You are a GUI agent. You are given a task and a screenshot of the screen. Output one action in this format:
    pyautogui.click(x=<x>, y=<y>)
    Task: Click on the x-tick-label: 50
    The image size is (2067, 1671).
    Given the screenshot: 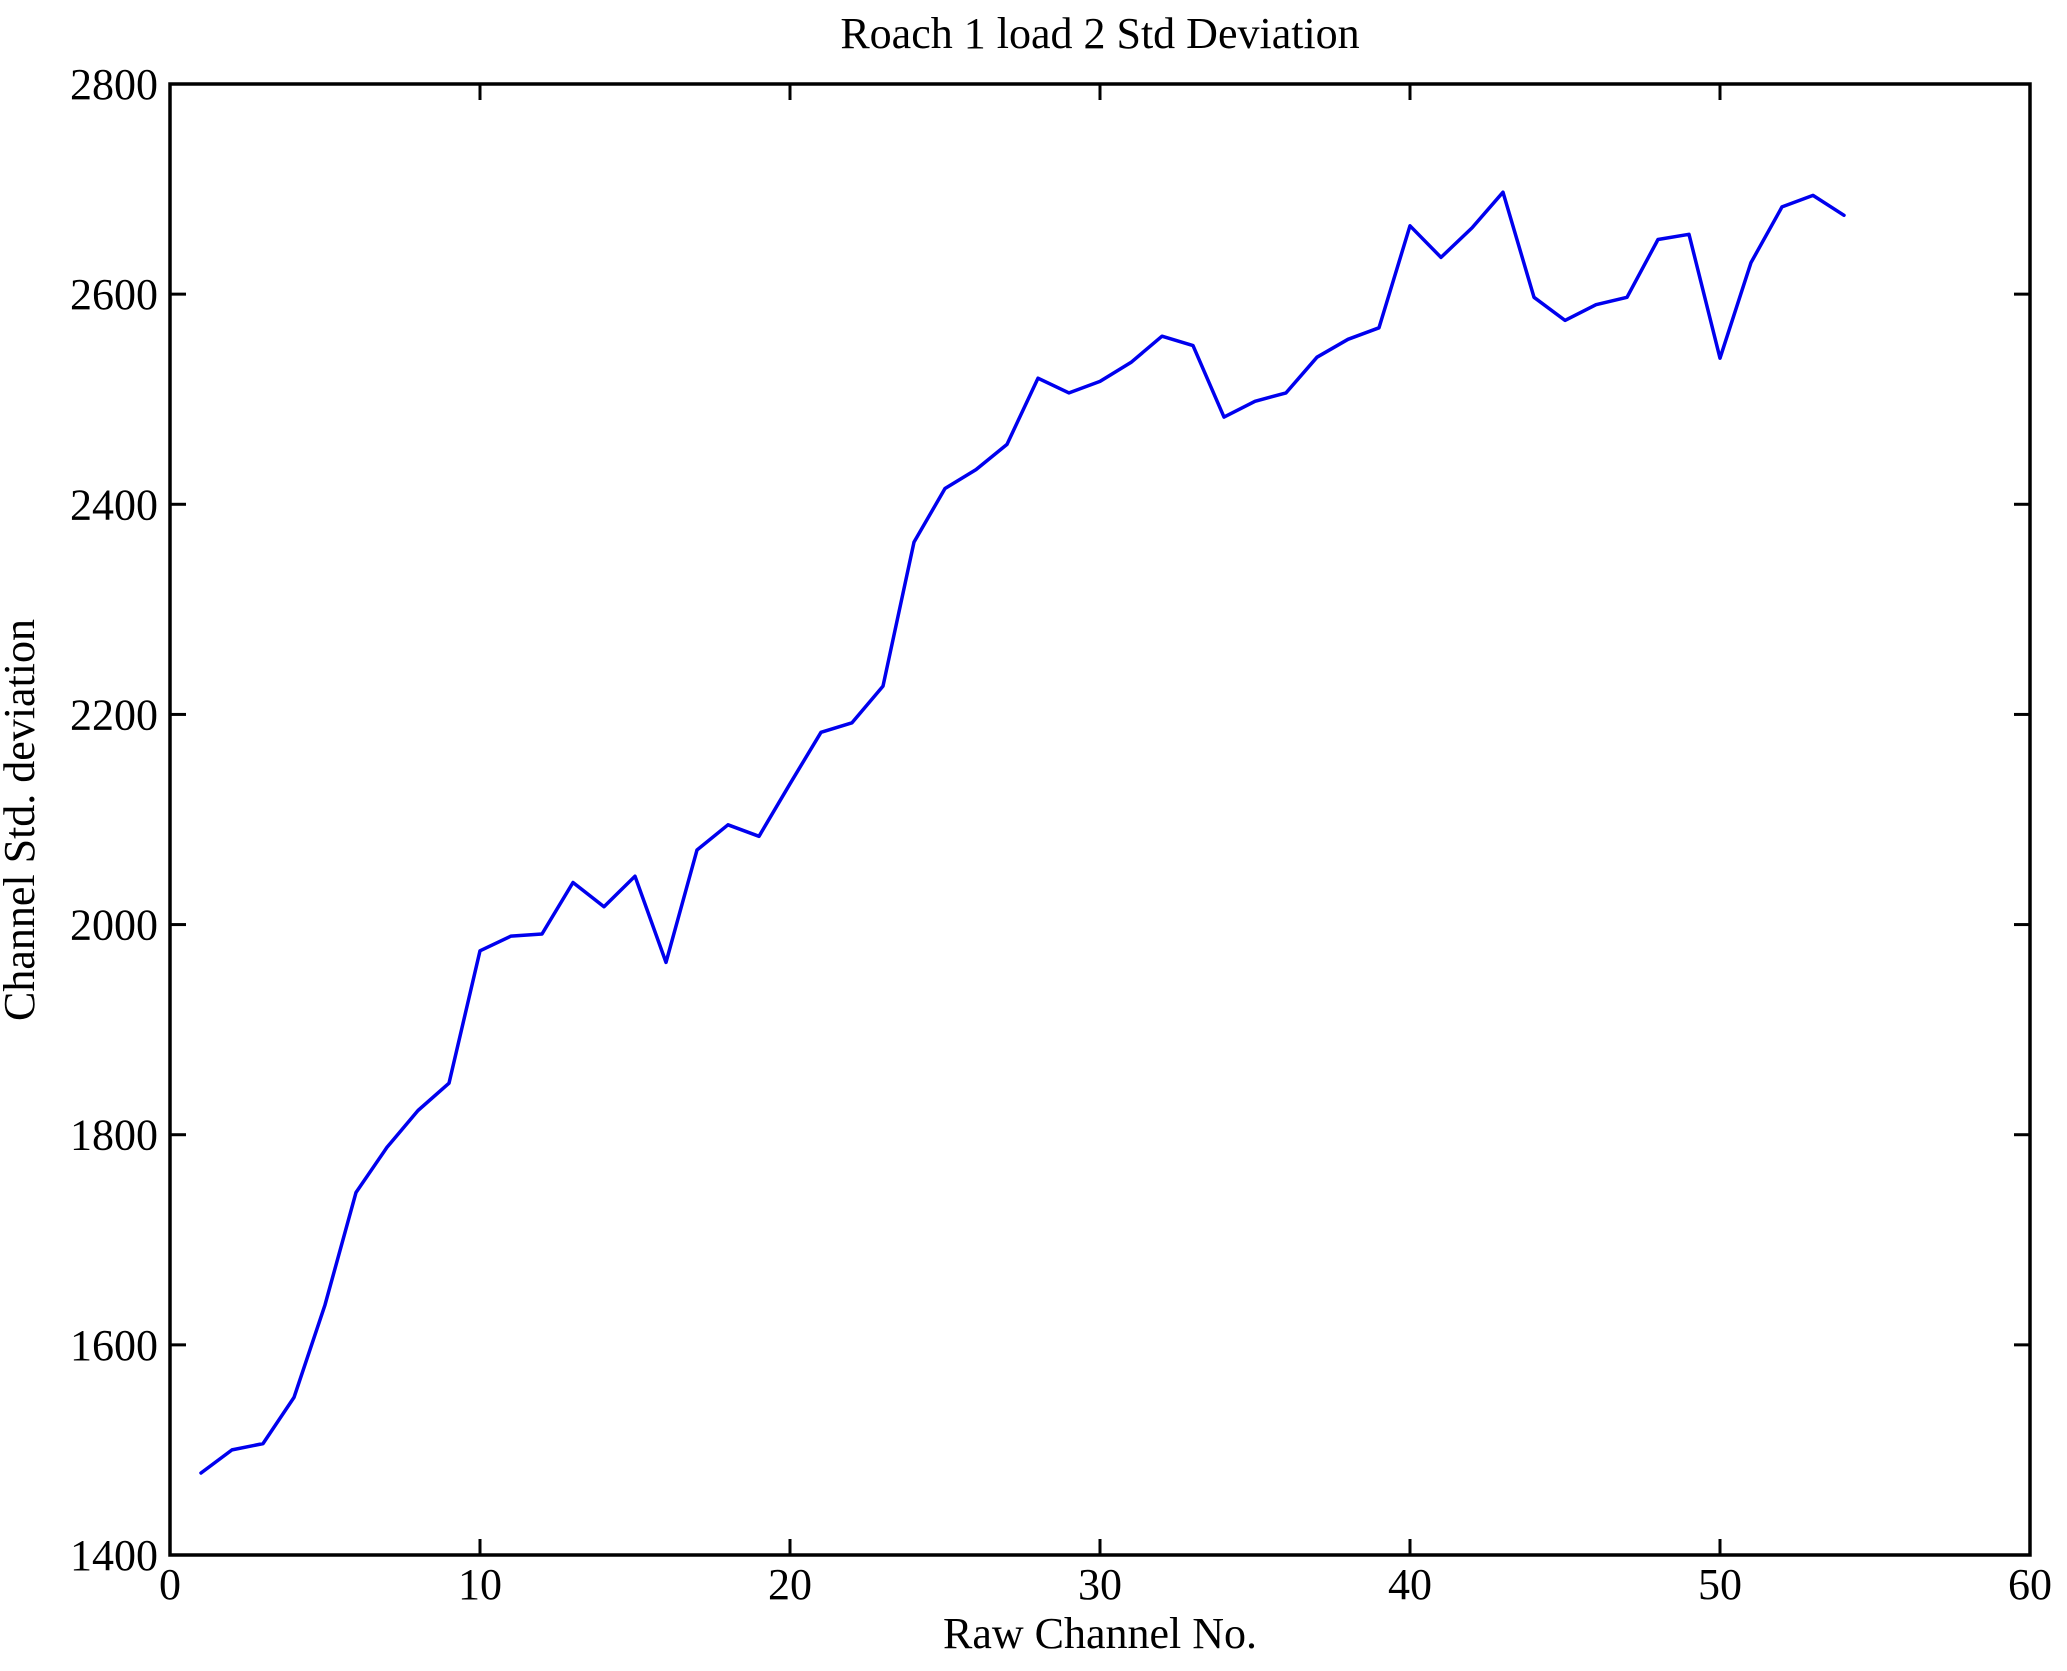 What is the action you would take?
    pyautogui.click(x=1720, y=1584)
    